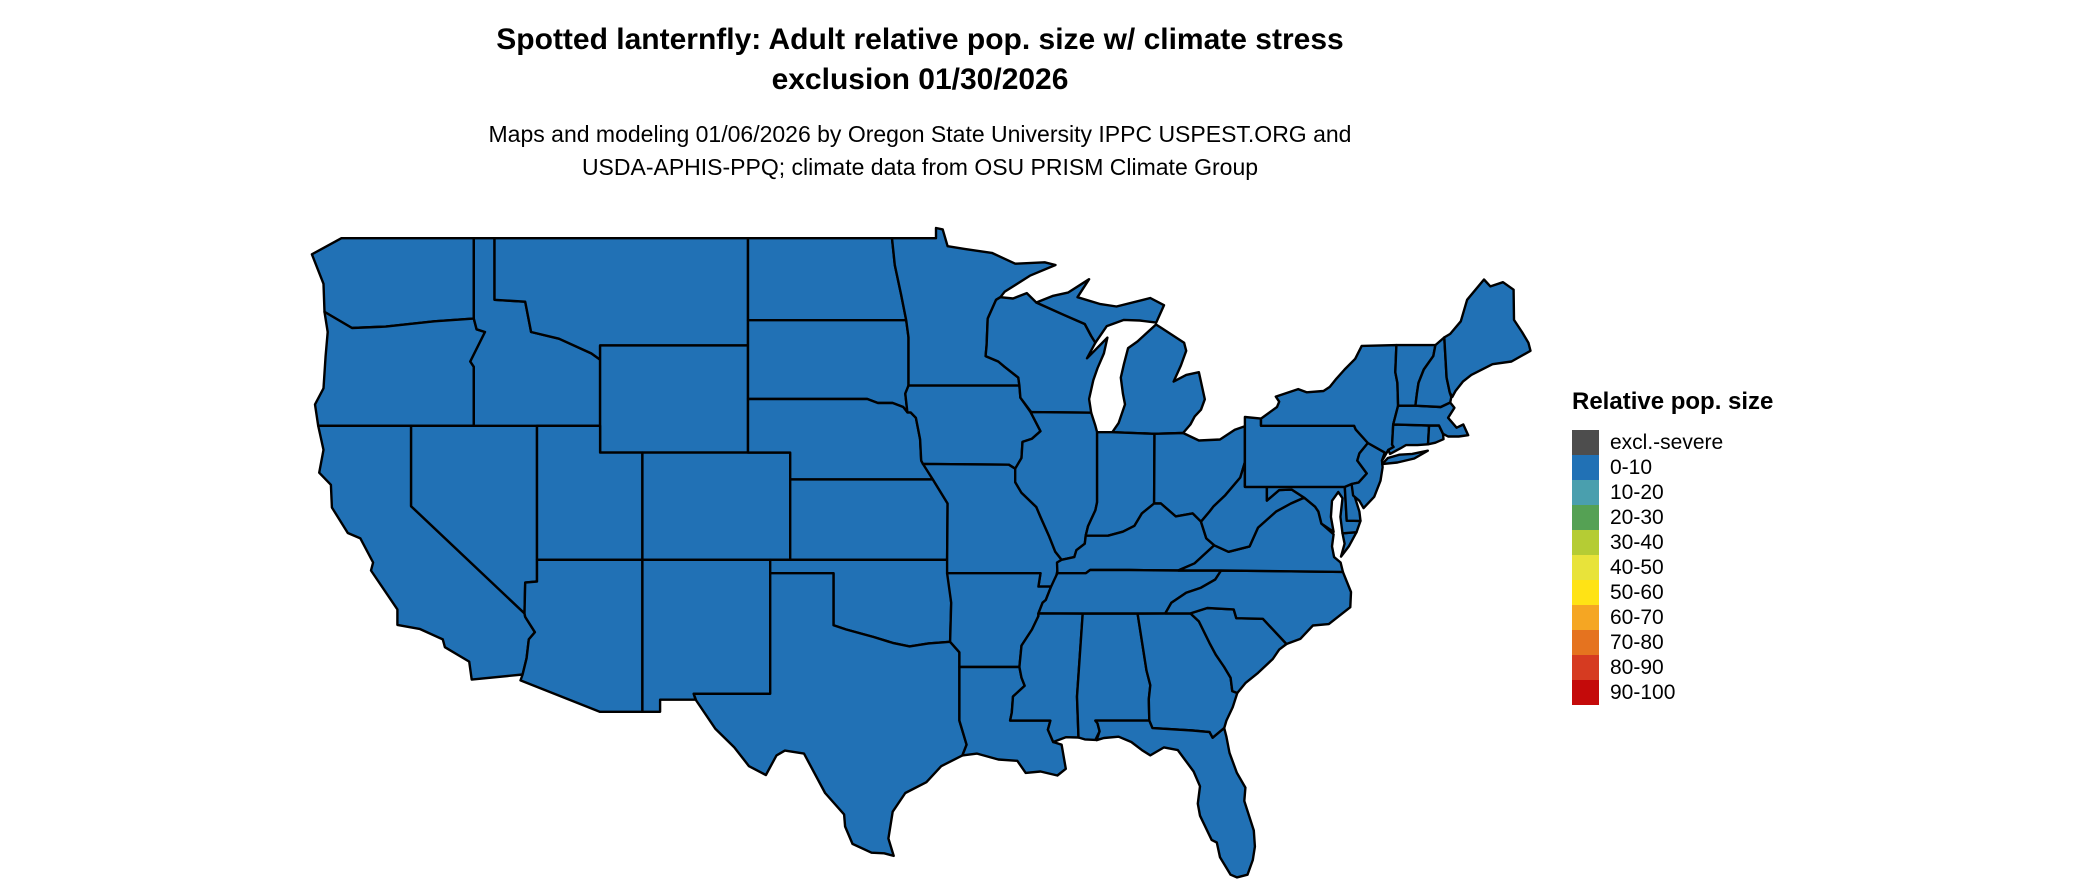  I want to click on legend-label: 80-90, so click(1637, 667).